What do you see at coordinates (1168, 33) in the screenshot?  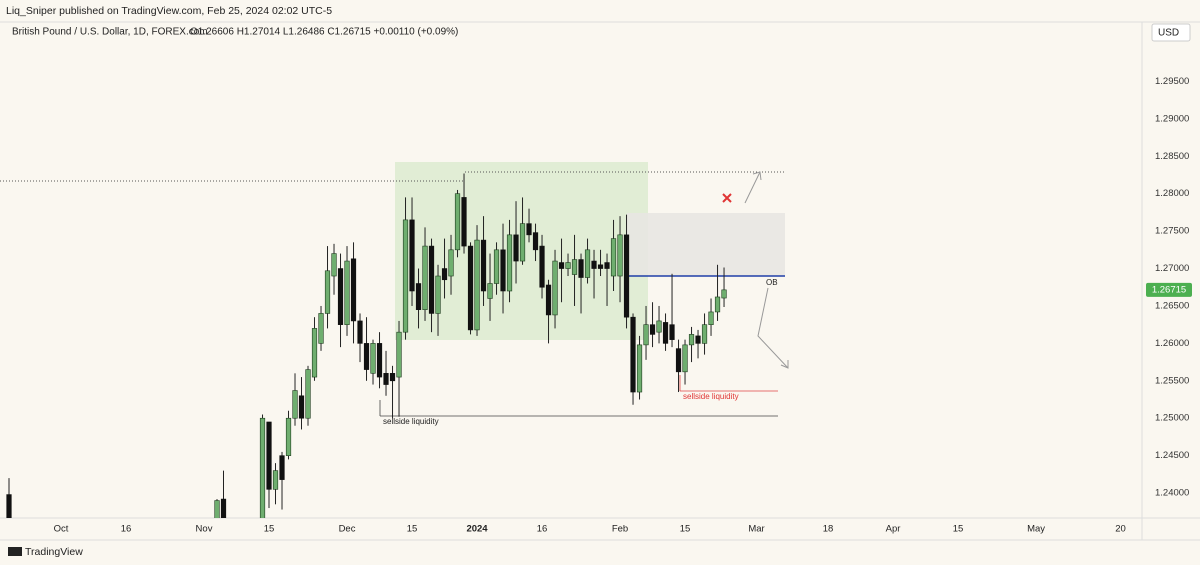 I see `currency: USD` at bounding box center [1168, 33].